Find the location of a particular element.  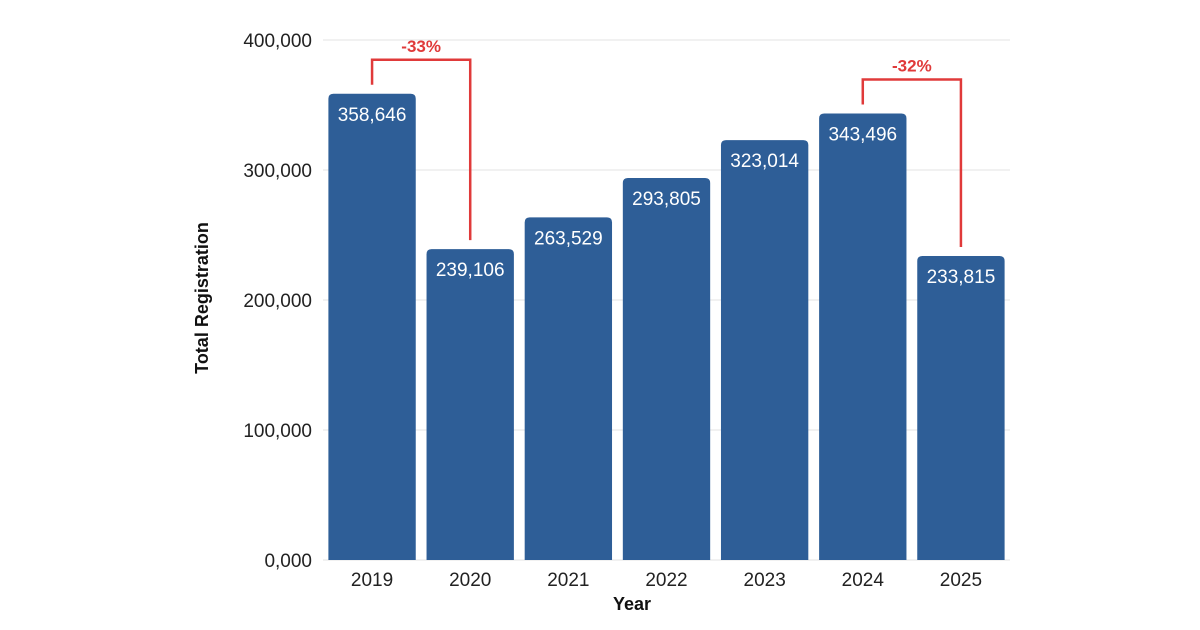

bar-value-label: 239,106 is located at coordinates (470, 270).